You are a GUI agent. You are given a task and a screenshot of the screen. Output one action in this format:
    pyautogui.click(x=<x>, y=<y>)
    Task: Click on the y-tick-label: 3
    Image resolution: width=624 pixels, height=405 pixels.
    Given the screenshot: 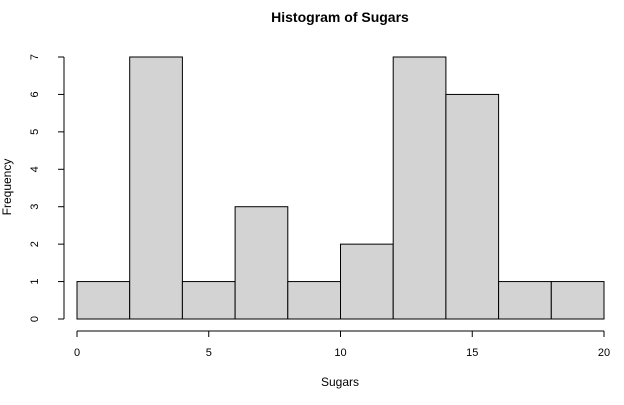 What is the action you would take?
    pyautogui.click(x=35, y=207)
    